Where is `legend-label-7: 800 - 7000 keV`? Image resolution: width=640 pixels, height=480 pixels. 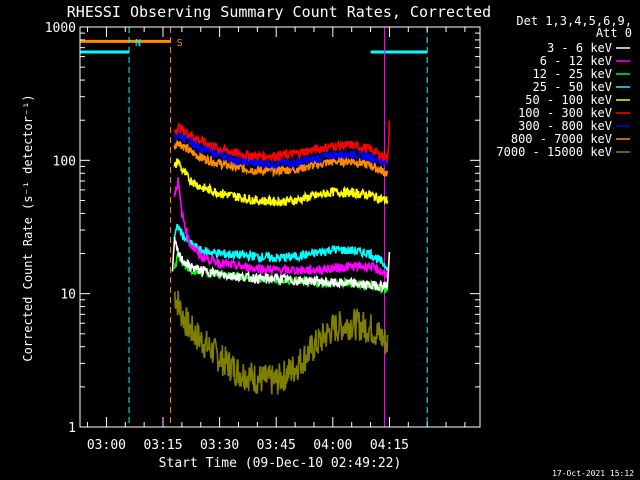
legend-label-7: 800 - 7000 keV is located at coordinates (561, 139).